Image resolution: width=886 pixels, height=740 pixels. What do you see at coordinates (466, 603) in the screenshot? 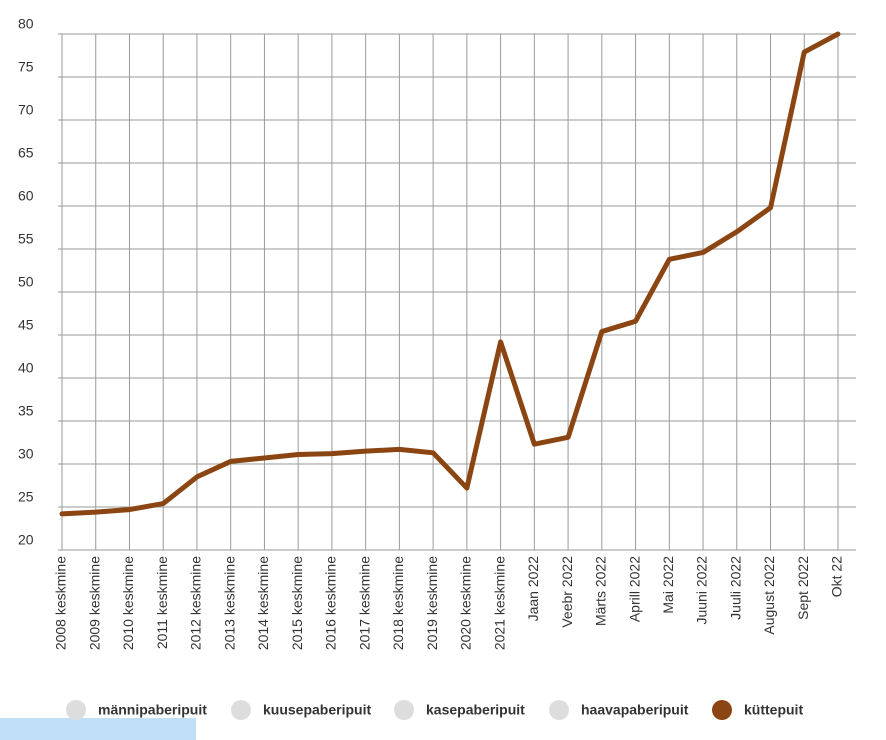
I see `x-tick-label: 2020 keskmine` at bounding box center [466, 603].